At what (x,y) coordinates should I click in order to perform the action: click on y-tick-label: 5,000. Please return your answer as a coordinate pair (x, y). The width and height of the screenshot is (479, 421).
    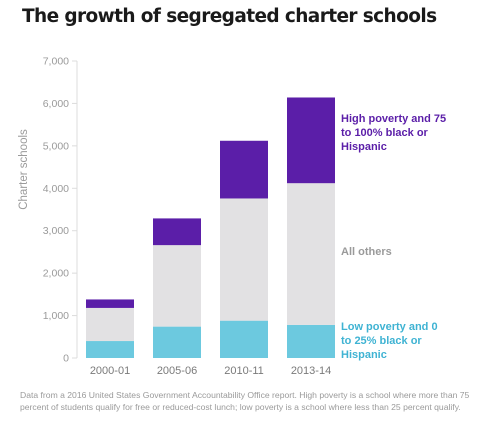
    Looking at the image, I should click on (56, 146).